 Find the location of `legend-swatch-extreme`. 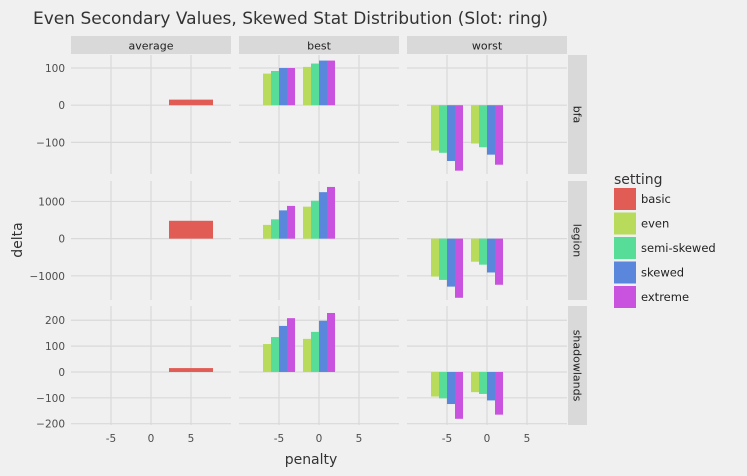

legend-swatch-extreme is located at coordinates (625, 297).